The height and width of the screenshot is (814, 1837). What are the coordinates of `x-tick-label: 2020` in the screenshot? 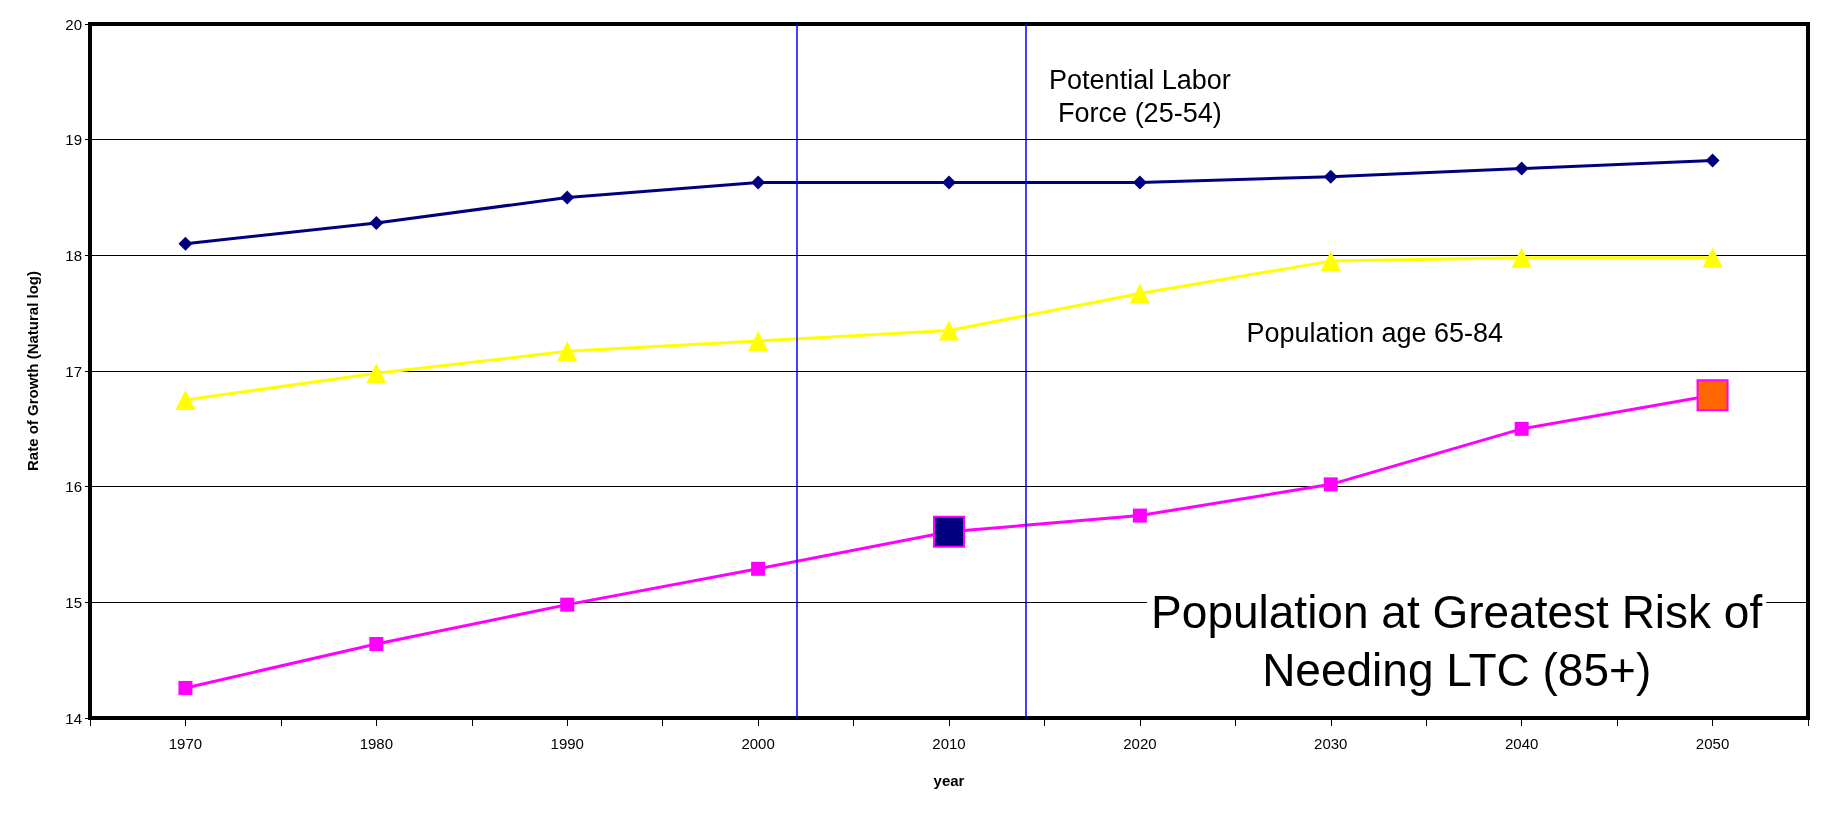 It's located at (1140, 743).